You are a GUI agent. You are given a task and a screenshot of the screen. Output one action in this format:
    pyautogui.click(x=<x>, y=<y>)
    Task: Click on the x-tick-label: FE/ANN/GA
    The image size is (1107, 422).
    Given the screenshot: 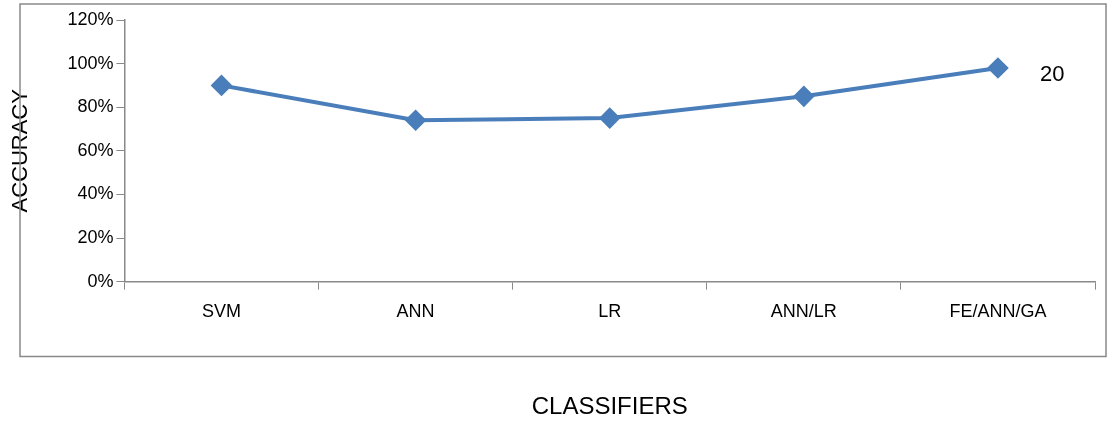 What is the action you would take?
    pyautogui.click(x=998, y=311)
    